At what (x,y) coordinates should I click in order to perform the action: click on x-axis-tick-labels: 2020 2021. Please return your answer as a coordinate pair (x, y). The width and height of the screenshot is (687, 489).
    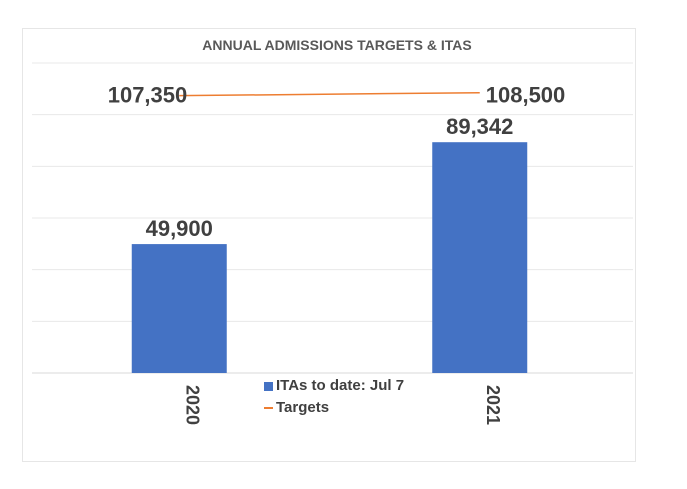
    Looking at the image, I should click on (342, 405).